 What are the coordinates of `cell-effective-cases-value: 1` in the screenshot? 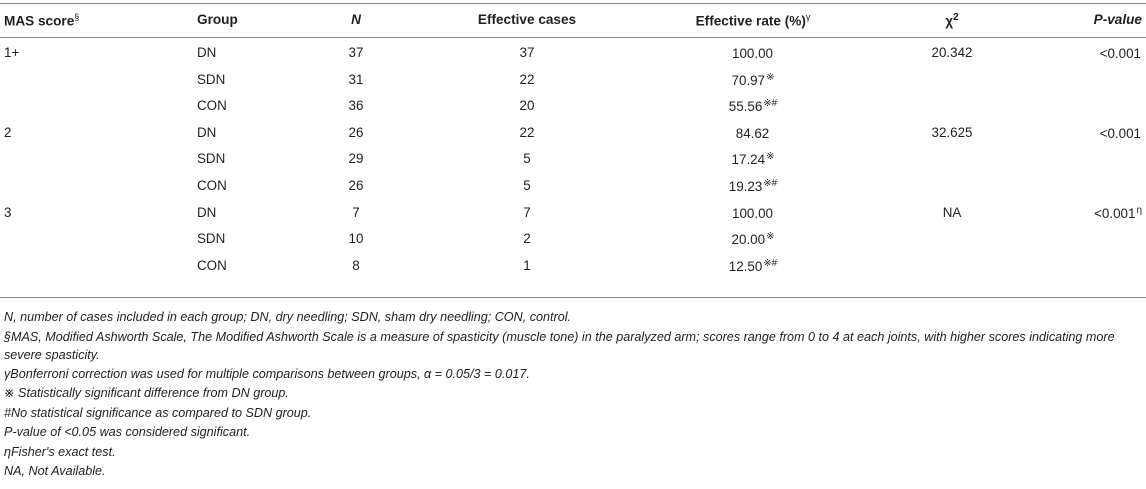 It's located at (527, 265).